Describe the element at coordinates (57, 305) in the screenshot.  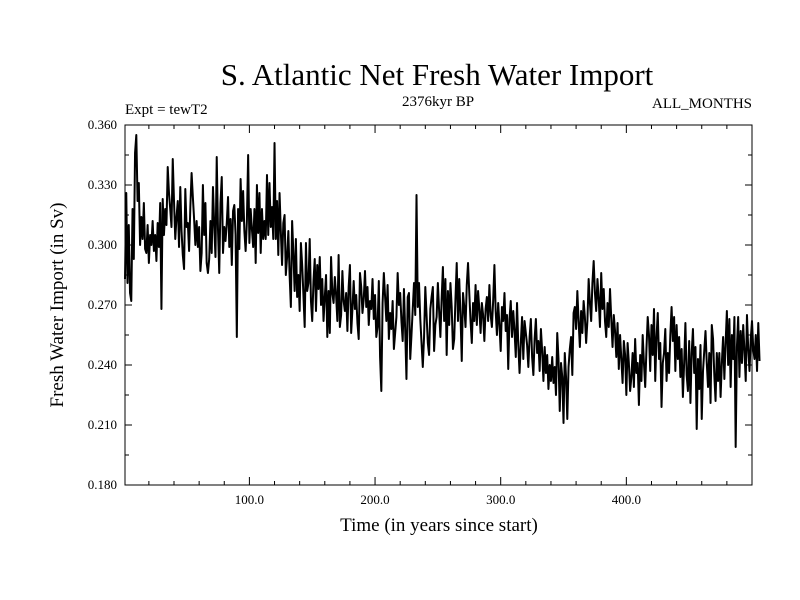
I see `y-axis-label: Fresh Water Import (in Sv)` at that location.